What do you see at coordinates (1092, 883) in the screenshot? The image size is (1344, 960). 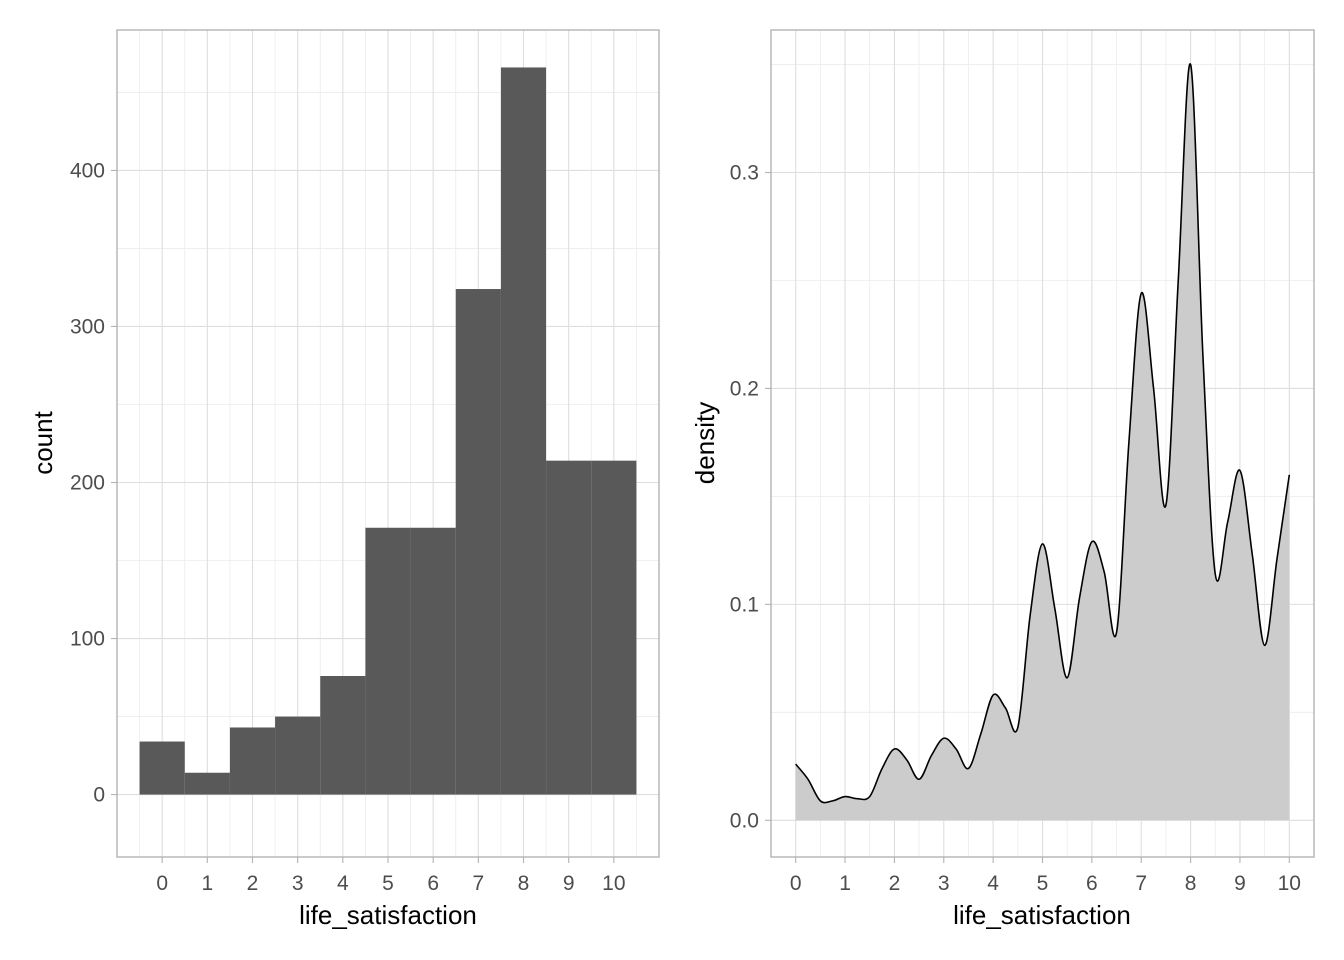 I see `density-x-tick-label: 6` at bounding box center [1092, 883].